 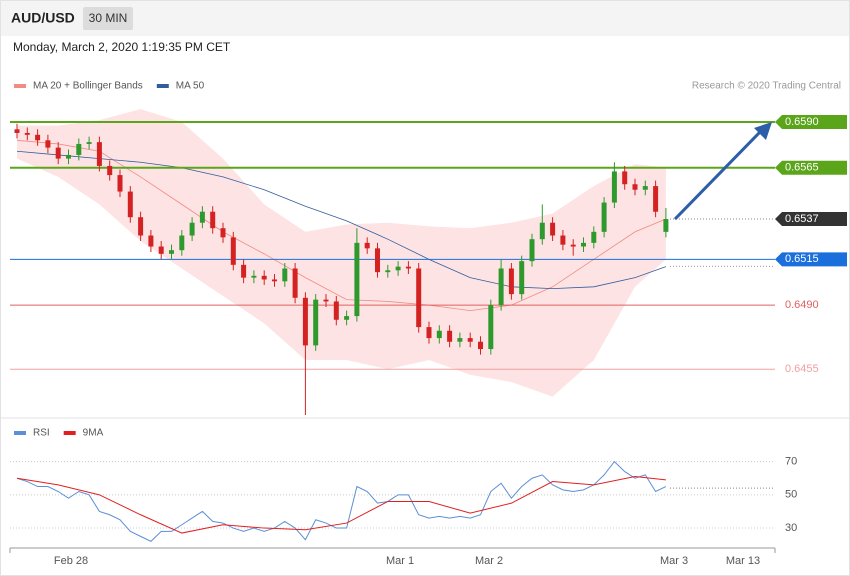 I want to click on level-label: 0.6565, so click(x=802, y=168).